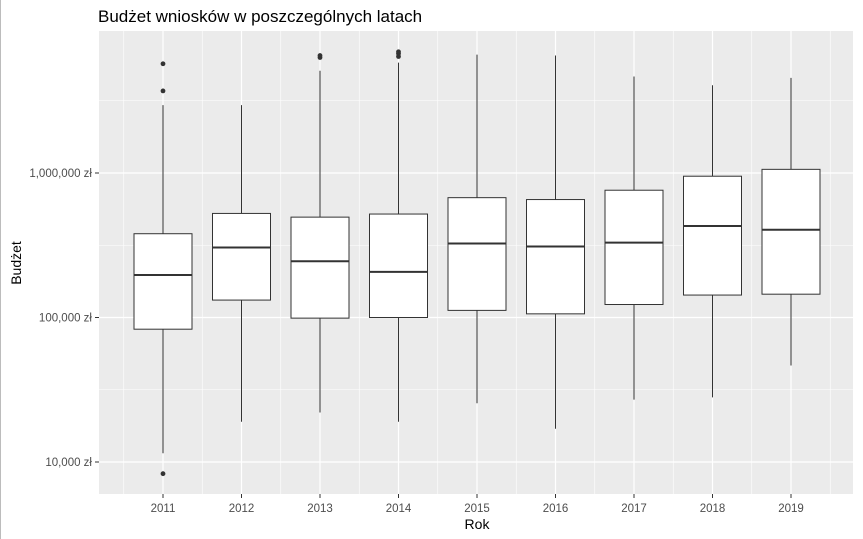 The width and height of the screenshot is (863, 539). I want to click on x-tick-label: 2013, so click(320, 509).